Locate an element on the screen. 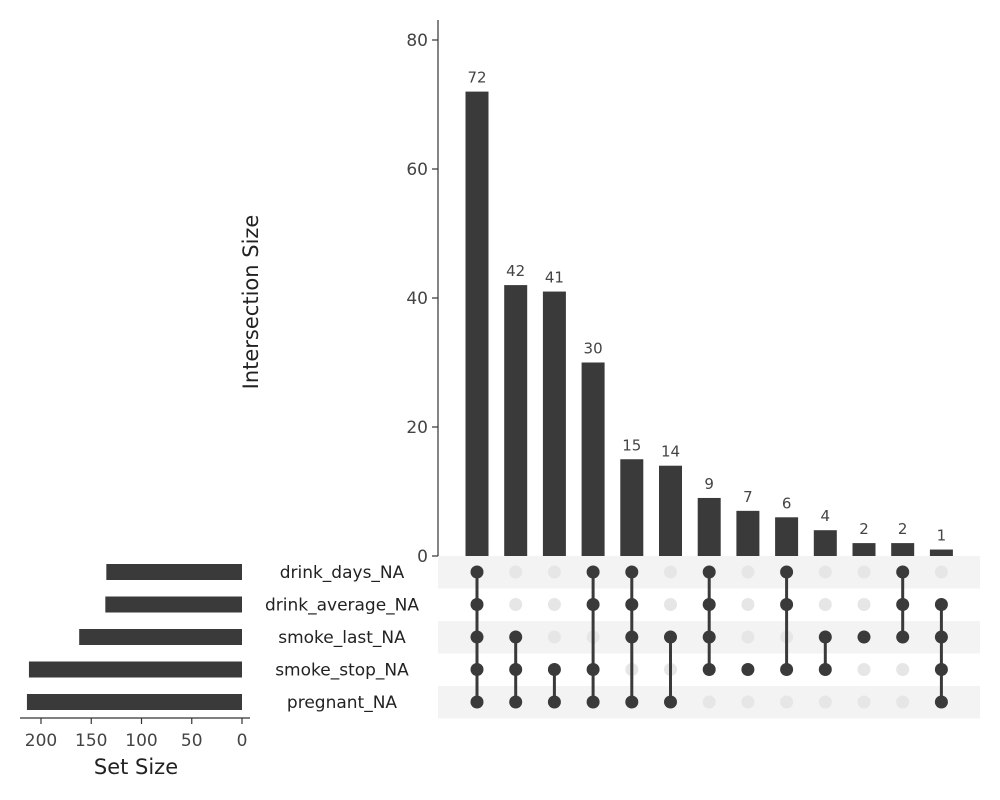 The width and height of the screenshot is (1000, 800). intersection-axis-tick-label: 60 is located at coordinates (417, 170).